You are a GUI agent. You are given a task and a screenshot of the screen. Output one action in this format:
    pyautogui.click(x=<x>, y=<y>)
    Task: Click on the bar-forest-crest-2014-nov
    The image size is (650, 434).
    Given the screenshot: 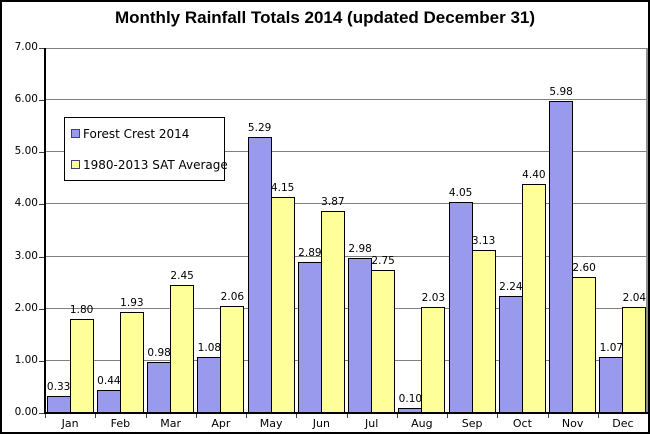 What is the action you would take?
    pyautogui.click(x=561, y=257)
    